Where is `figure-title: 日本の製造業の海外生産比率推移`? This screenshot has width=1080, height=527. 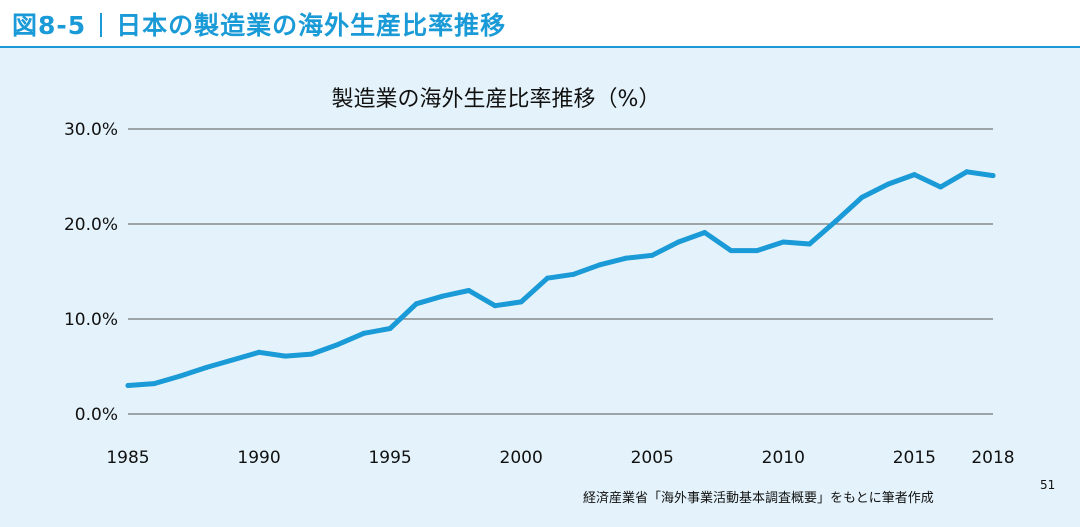
figure-title: 日本の製造業の海外生産比率推移 is located at coordinates (311, 25).